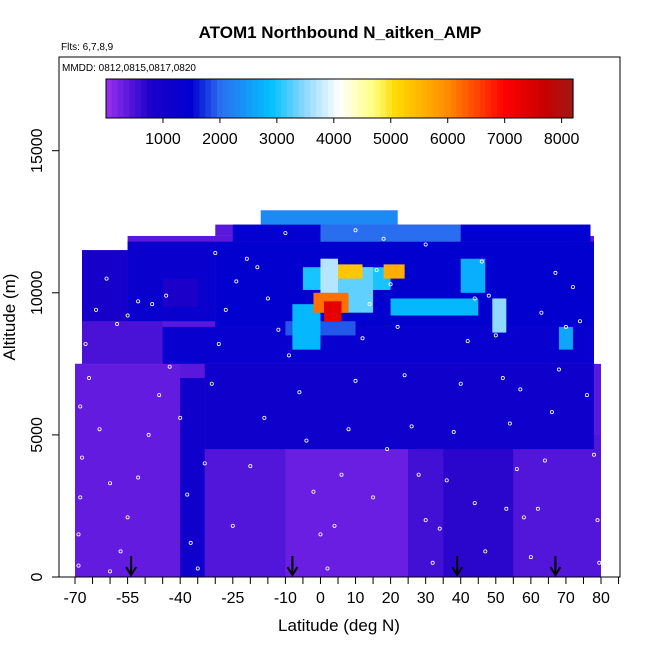 This screenshot has height=650, width=650. What do you see at coordinates (340, 32) in the screenshot?
I see `chart-title: ATOM1 Northbound N_aitken_AMP` at bounding box center [340, 32].